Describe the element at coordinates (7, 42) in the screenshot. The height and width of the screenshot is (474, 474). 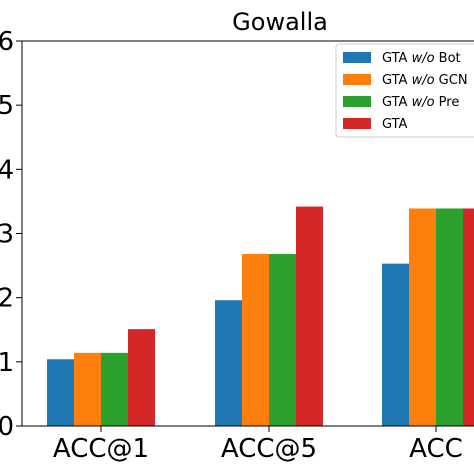
I see `y-tick-label: 6` at that location.